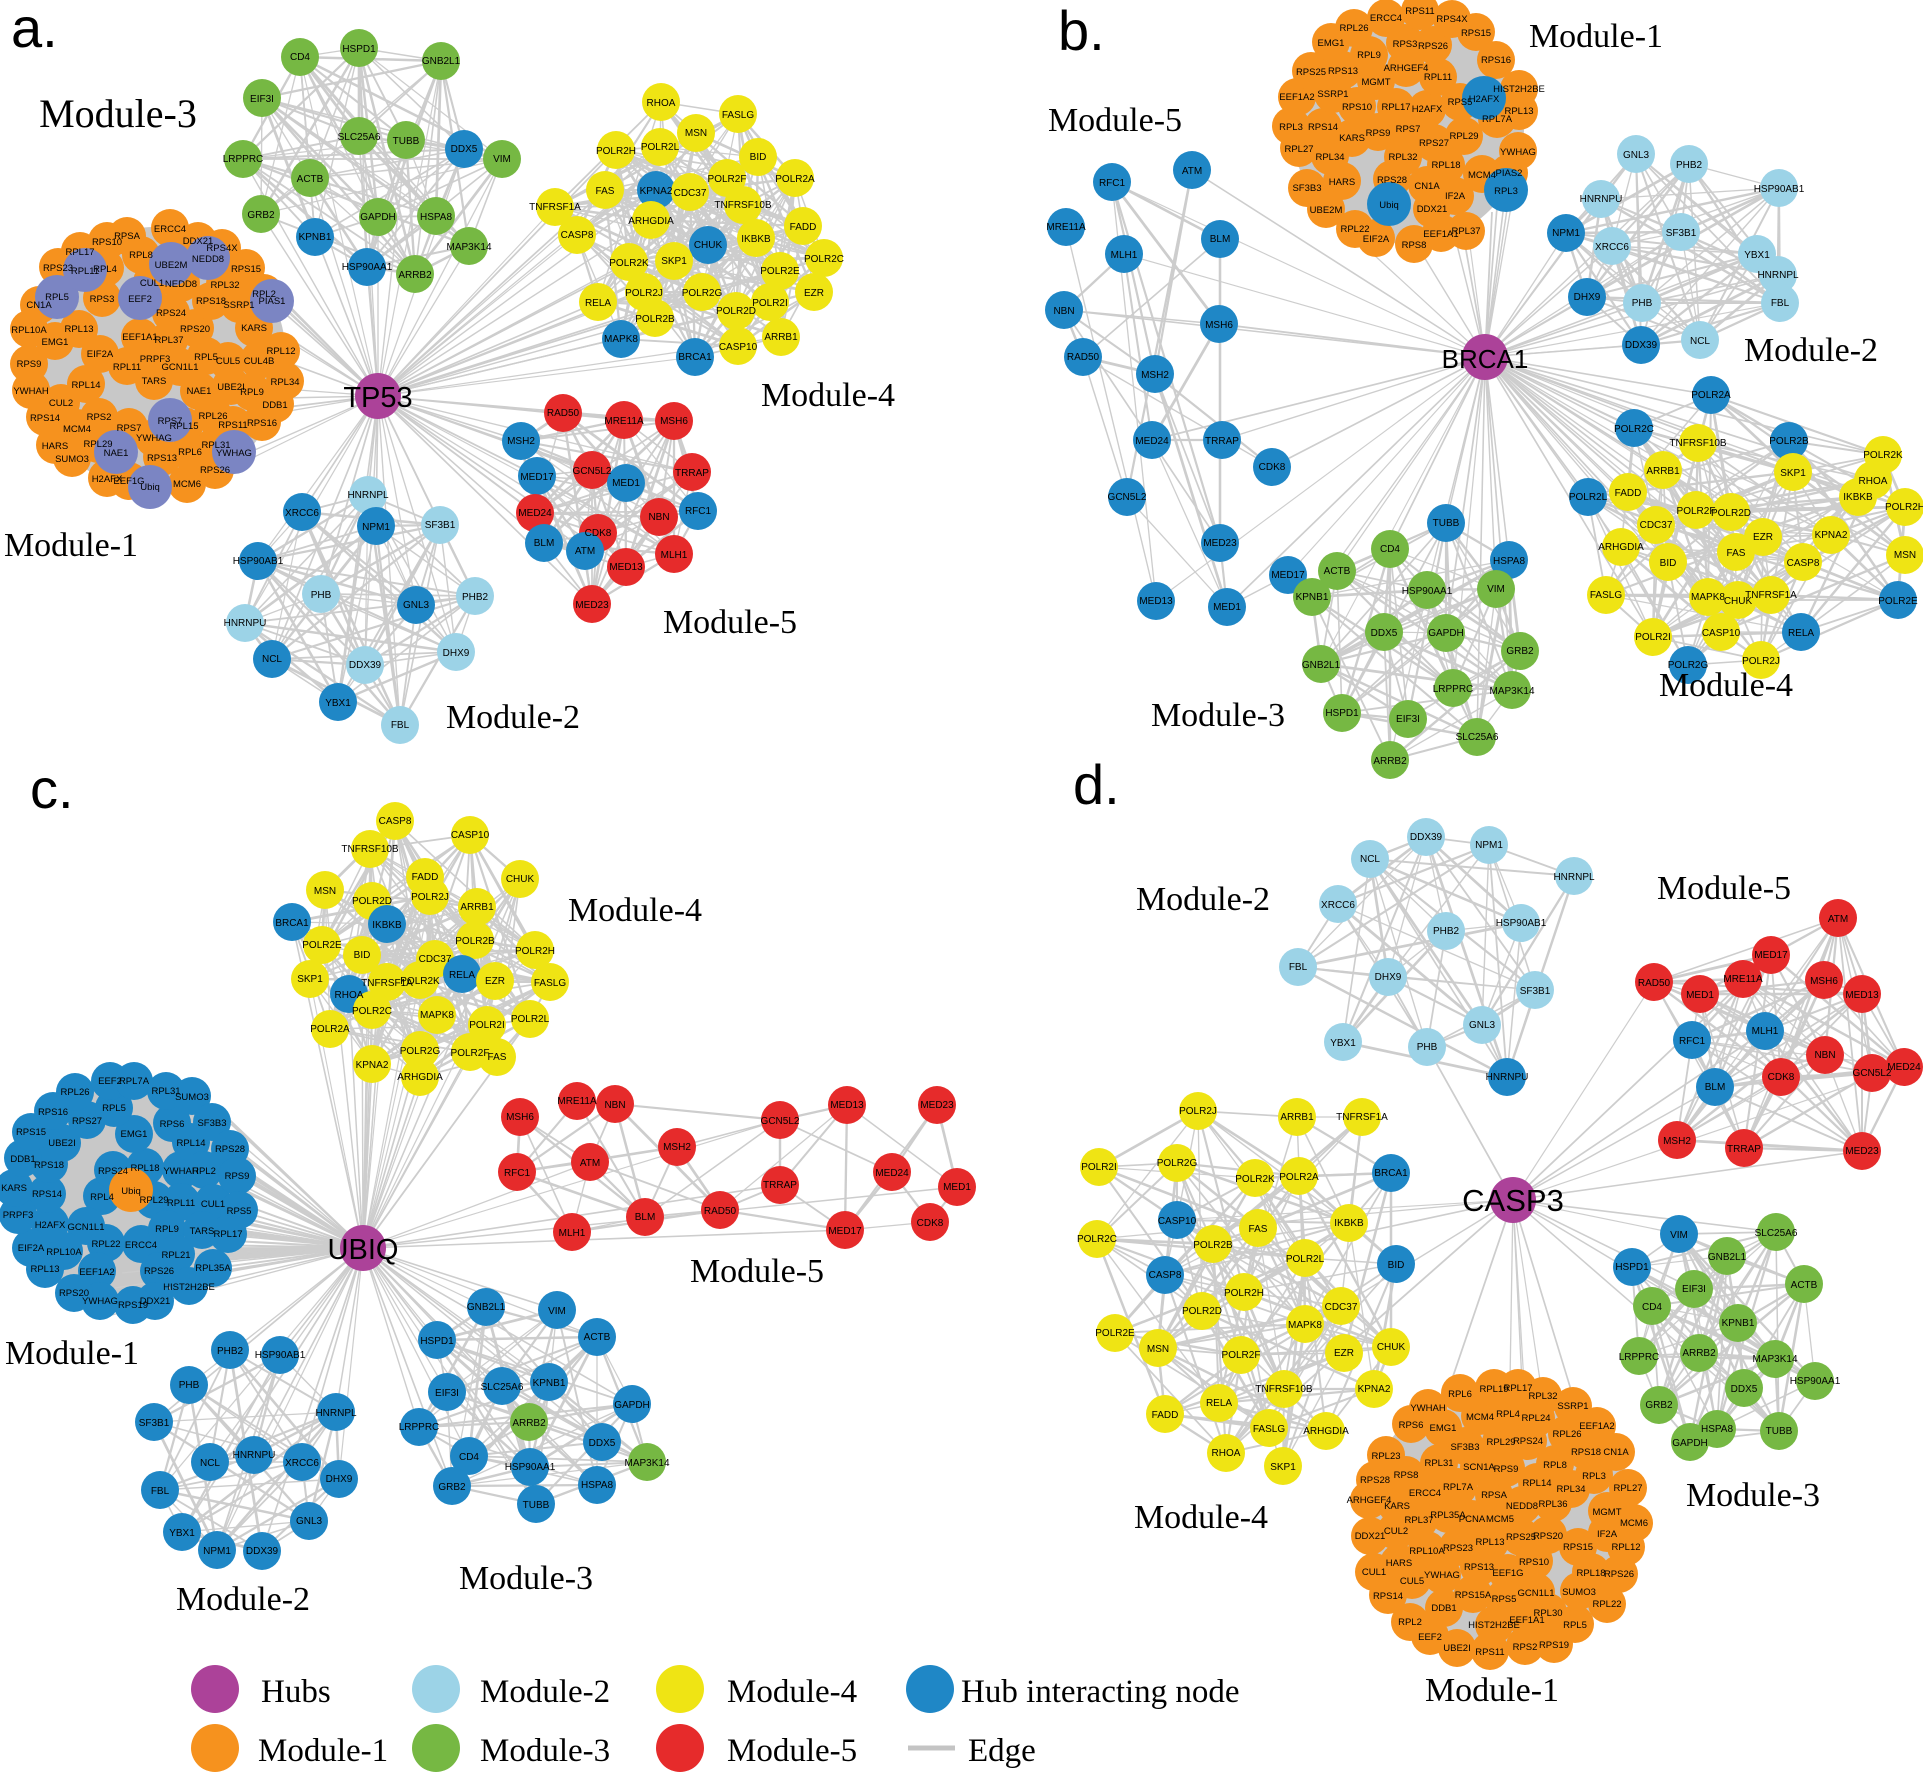 The height and width of the screenshot is (1775, 1923). Describe the element at coordinates (228, 361) in the screenshot. I see `svg-text: CUL5` at that location.